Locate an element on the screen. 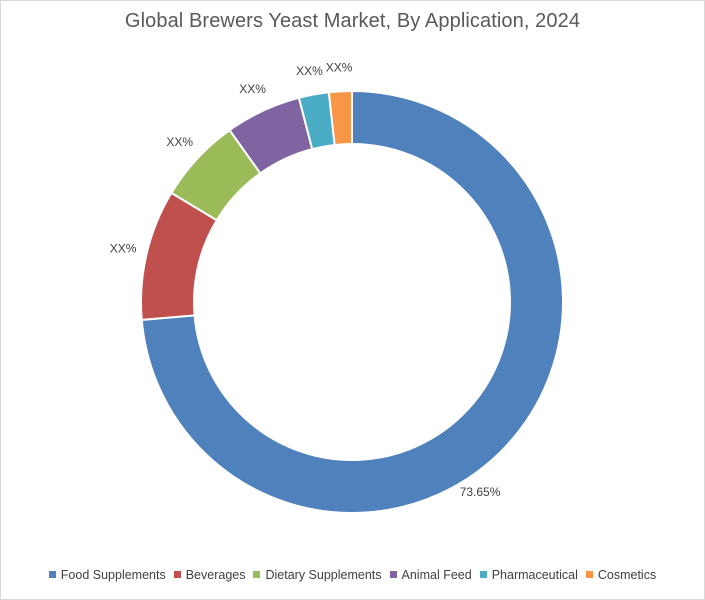 The width and height of the screenshot is (705, 600). legend-item-dietary-supplements: Dietary Supplements is located at coordinates (317, 575).